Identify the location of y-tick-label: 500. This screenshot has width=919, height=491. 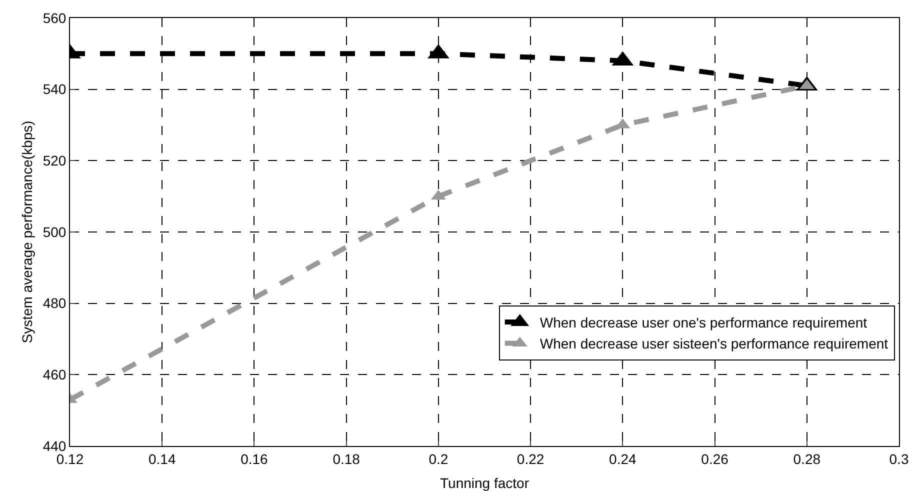
(54, 232).